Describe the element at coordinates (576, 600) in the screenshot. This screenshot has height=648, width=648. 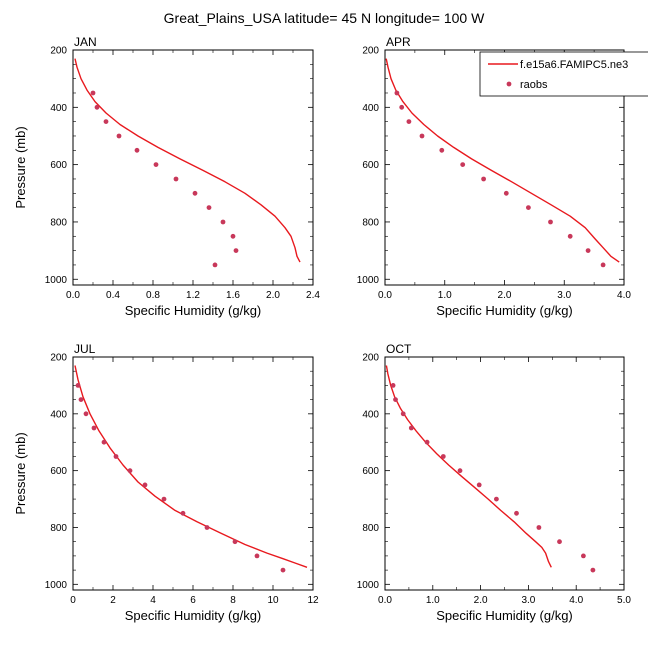
I see `x-tick-label-oct: 4.0` at that location.